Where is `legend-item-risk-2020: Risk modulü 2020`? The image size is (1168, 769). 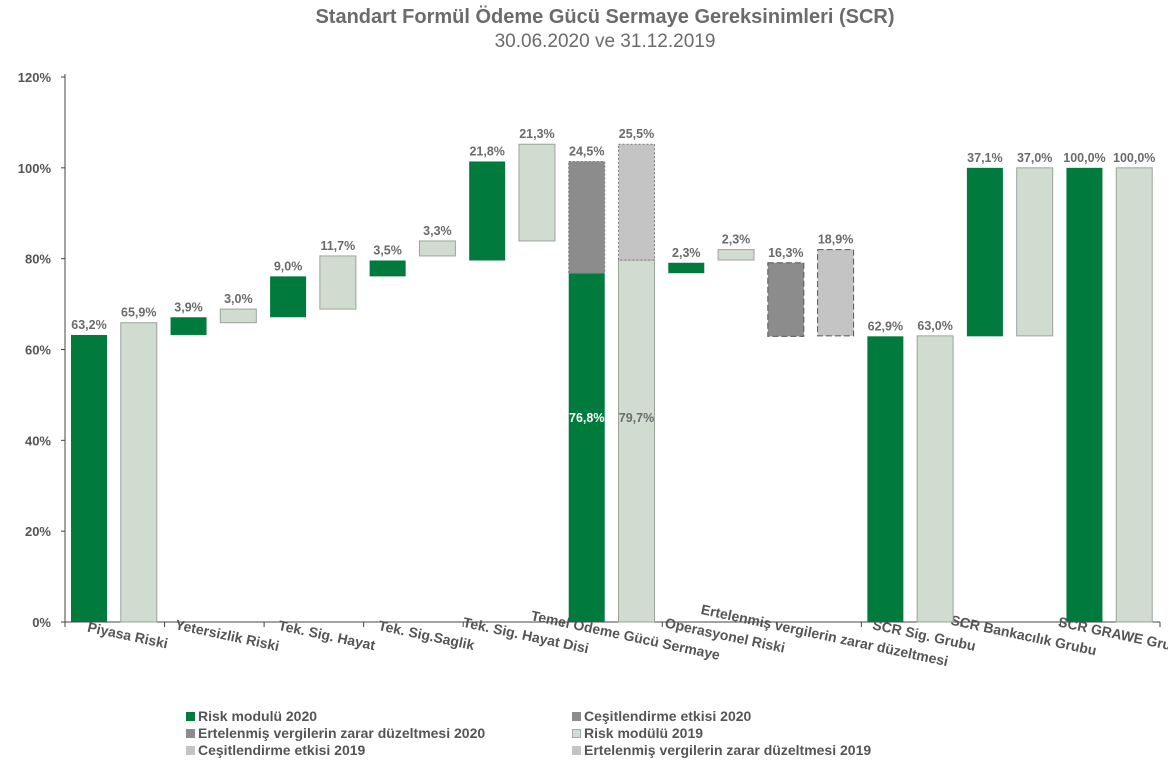 legend-item-risk-2020: Risk modulü 2020 is located at coordinates (251, 716).